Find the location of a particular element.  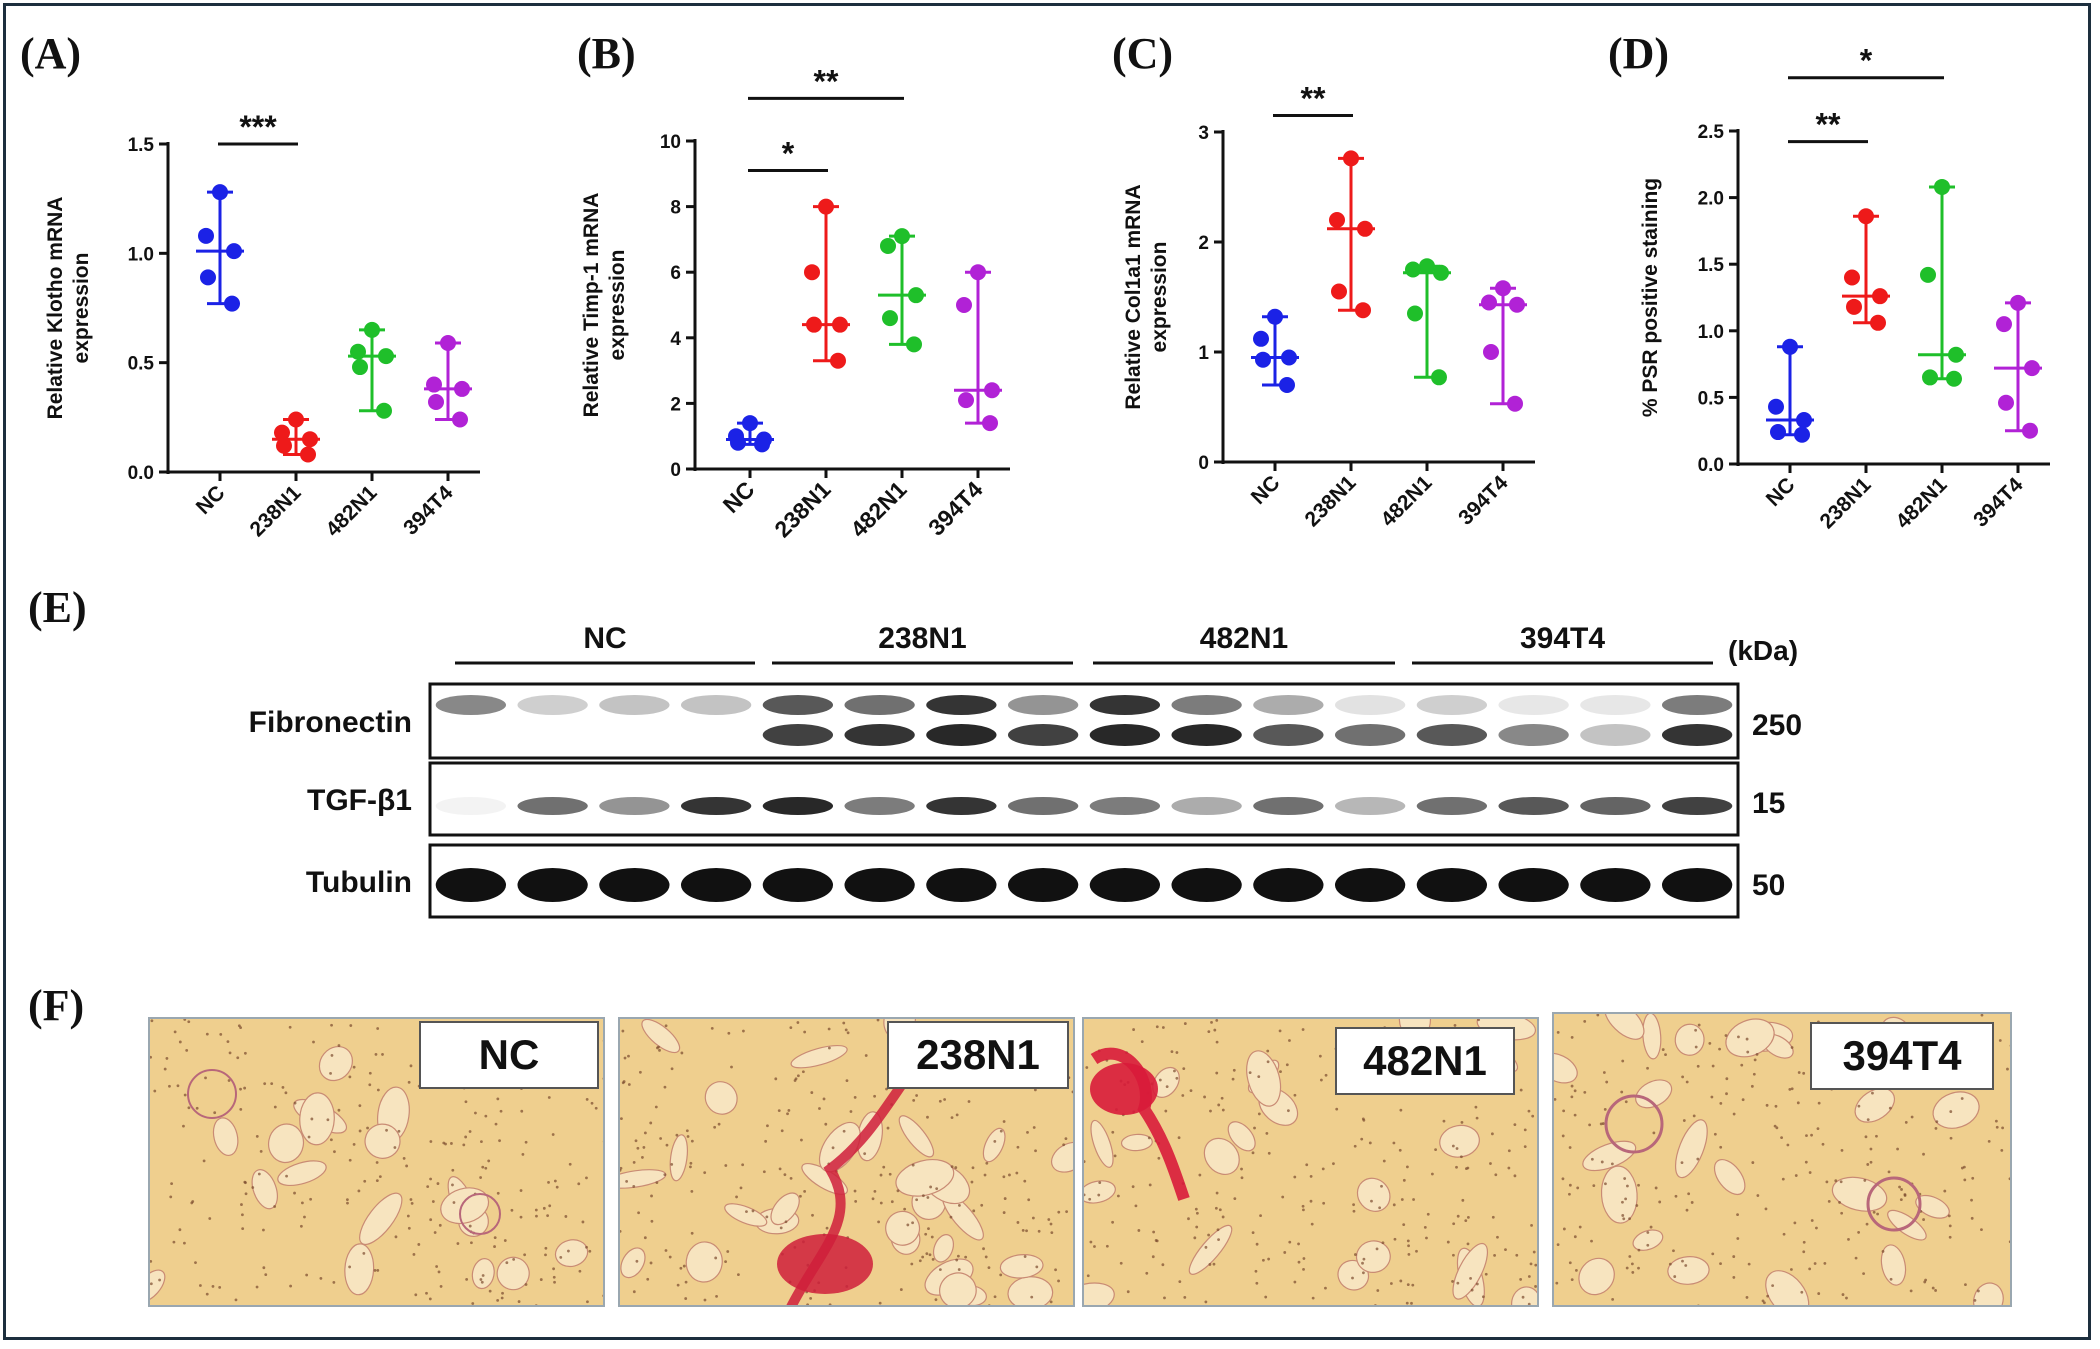

panel-label-c: (C) is located at coordinates (1143, 53).